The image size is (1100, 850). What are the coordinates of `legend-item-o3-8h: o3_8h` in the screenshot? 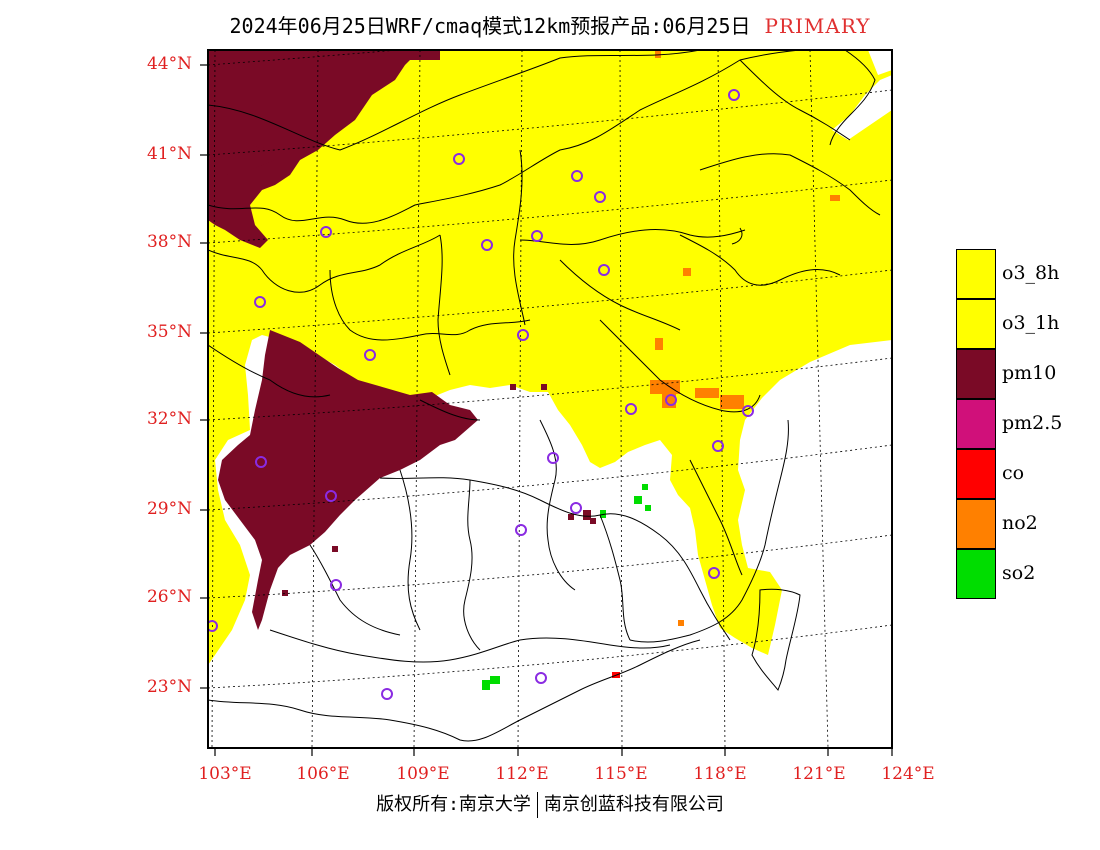 It's located at (1026, 274).